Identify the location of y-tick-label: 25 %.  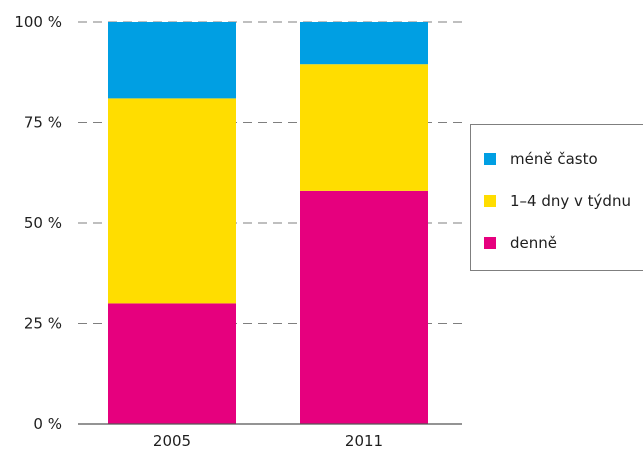
(43, 324).